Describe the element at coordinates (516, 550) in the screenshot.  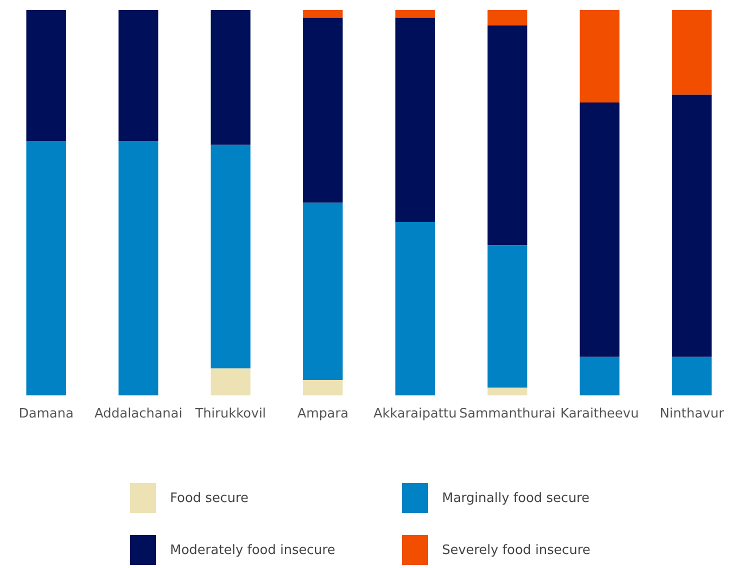
I see `legend-label: Severely food insecure` at that location.